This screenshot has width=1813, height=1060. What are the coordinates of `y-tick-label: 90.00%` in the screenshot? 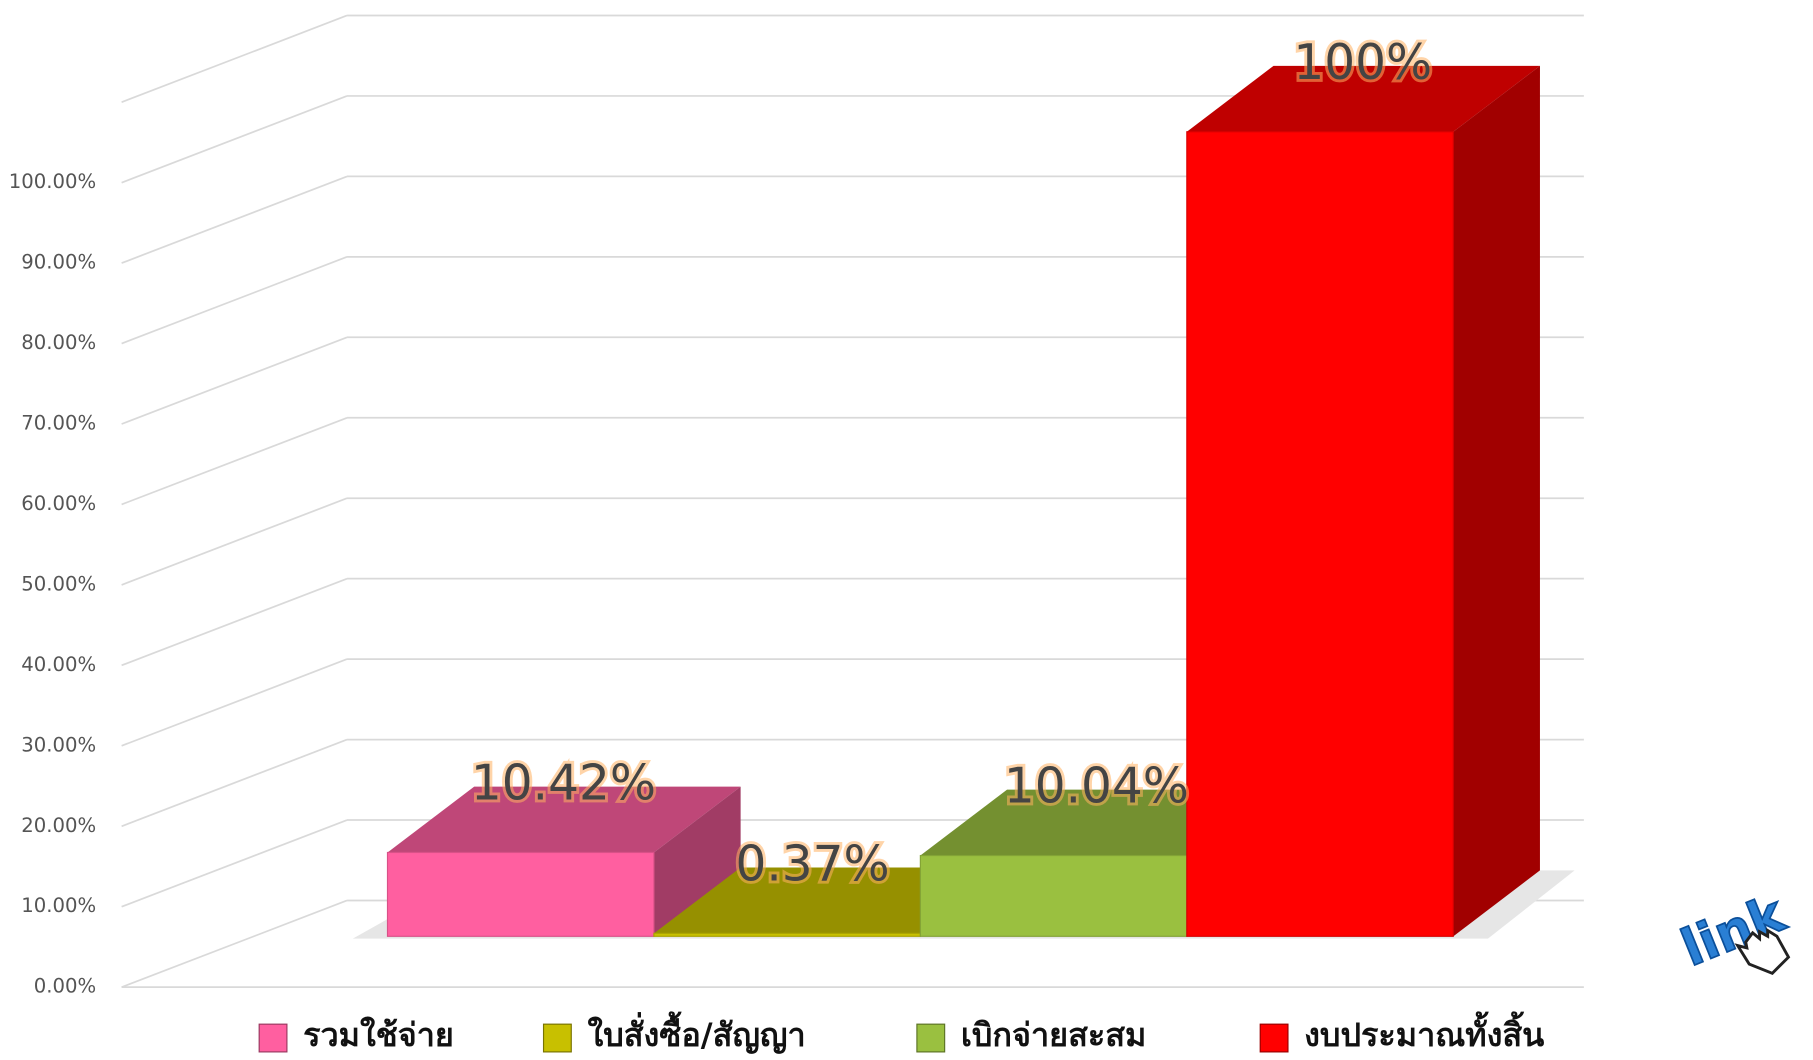 It's located at (58, 262).